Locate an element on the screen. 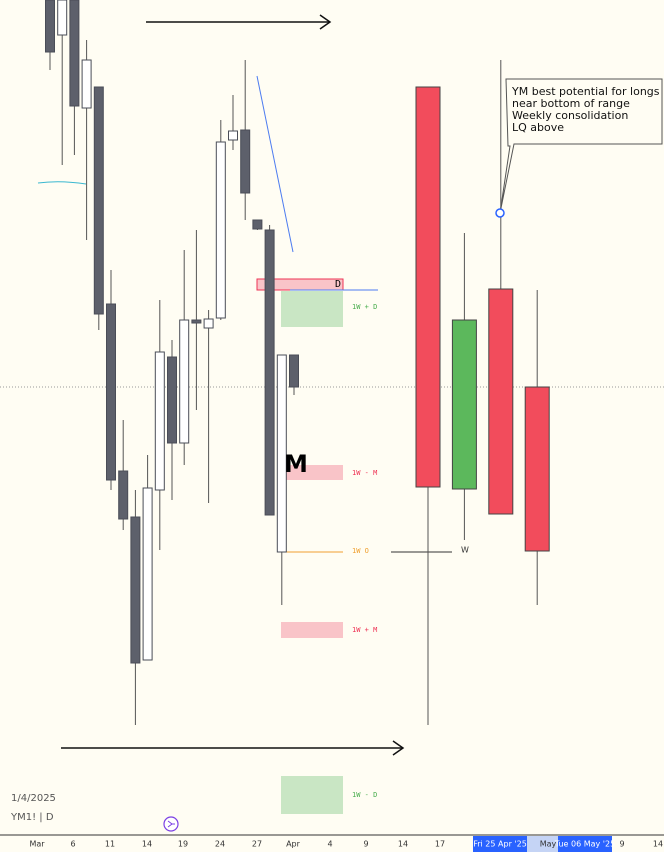 This screenshot has width=664, height=852. x-tick-label: Mar is located at coordinates (37, 844).